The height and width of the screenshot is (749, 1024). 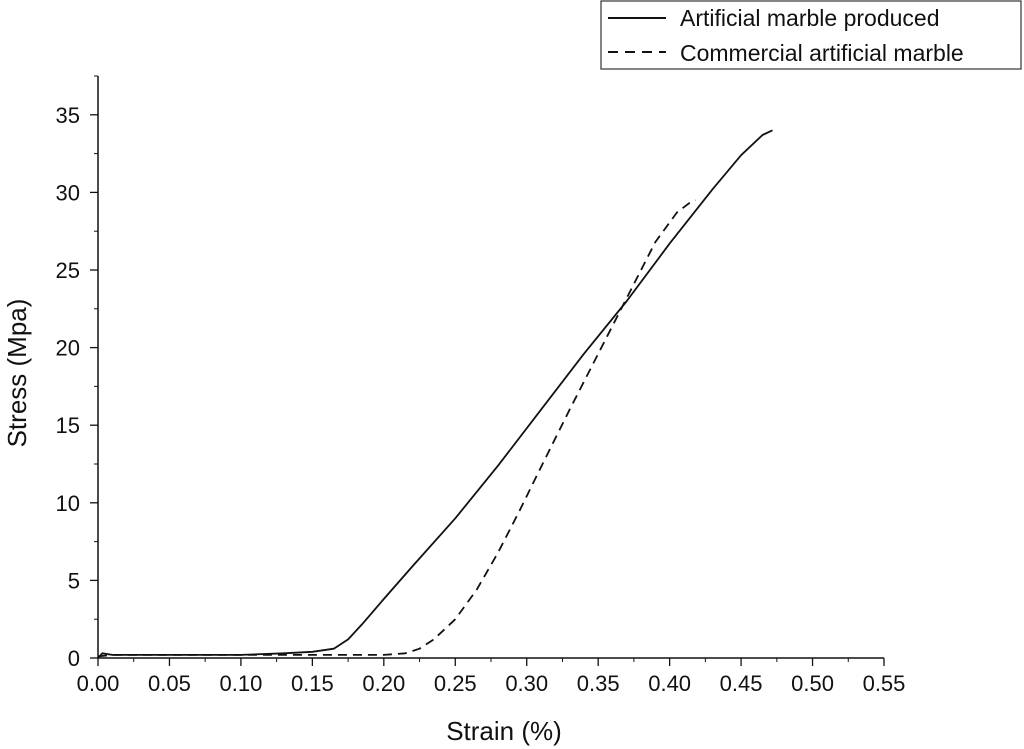 What do you see at coordinates (810, 18) in the screenshot?
I see `legend-label-artificial-marble-produced: Artificial marble produced` at bounding box center [810, 18].